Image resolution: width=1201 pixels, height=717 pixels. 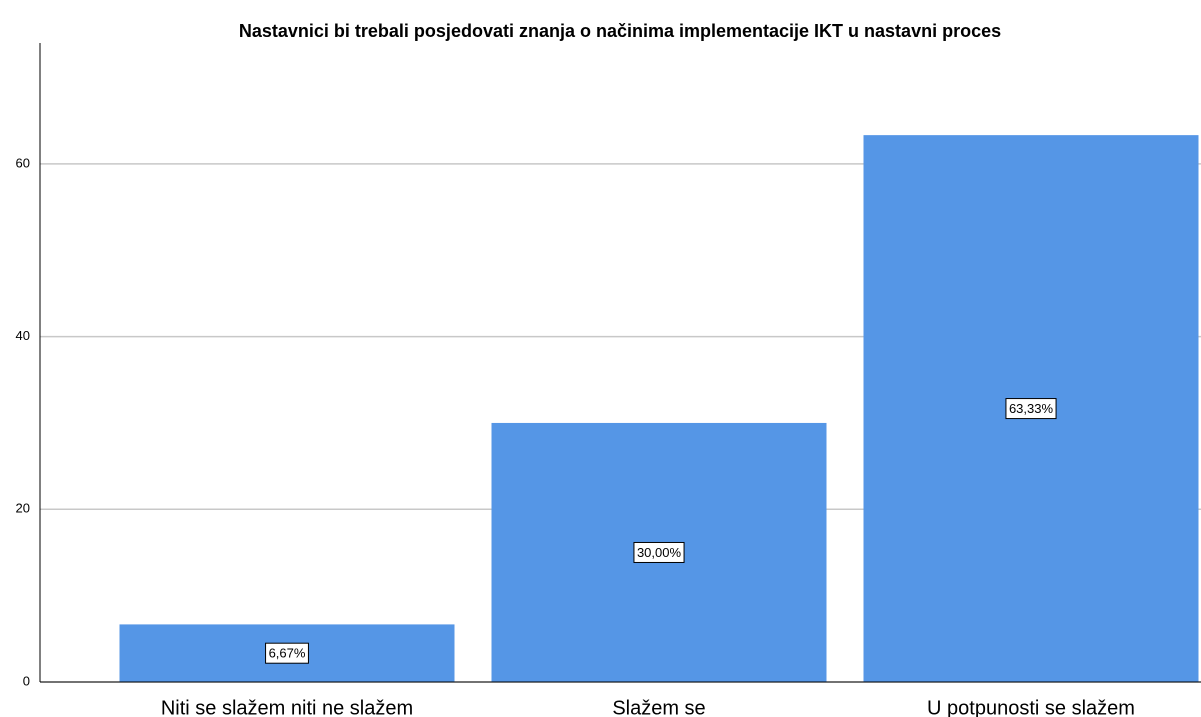 What do you see at coordinates (23, 508) in the screenshot?
I see `y-tick-label: 20` at bounding box center [23, 508].